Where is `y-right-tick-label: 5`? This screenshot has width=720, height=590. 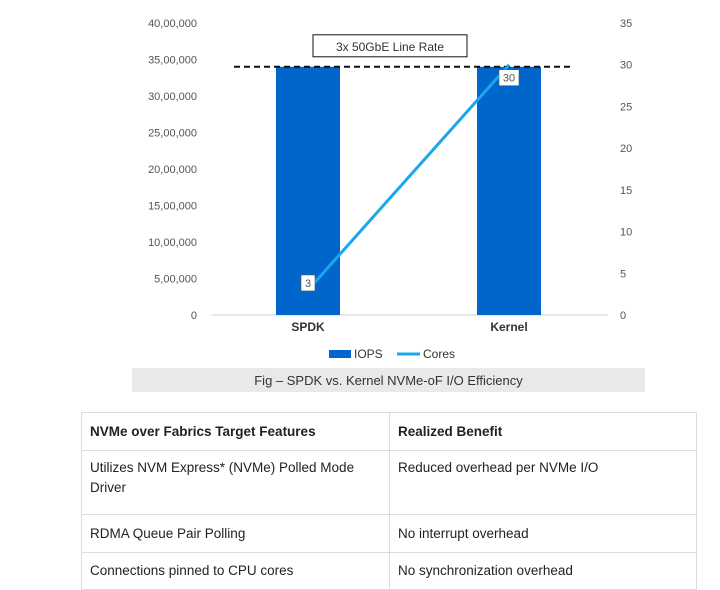 y-right-tick-label: 5 is located at coordinates (623, 274).